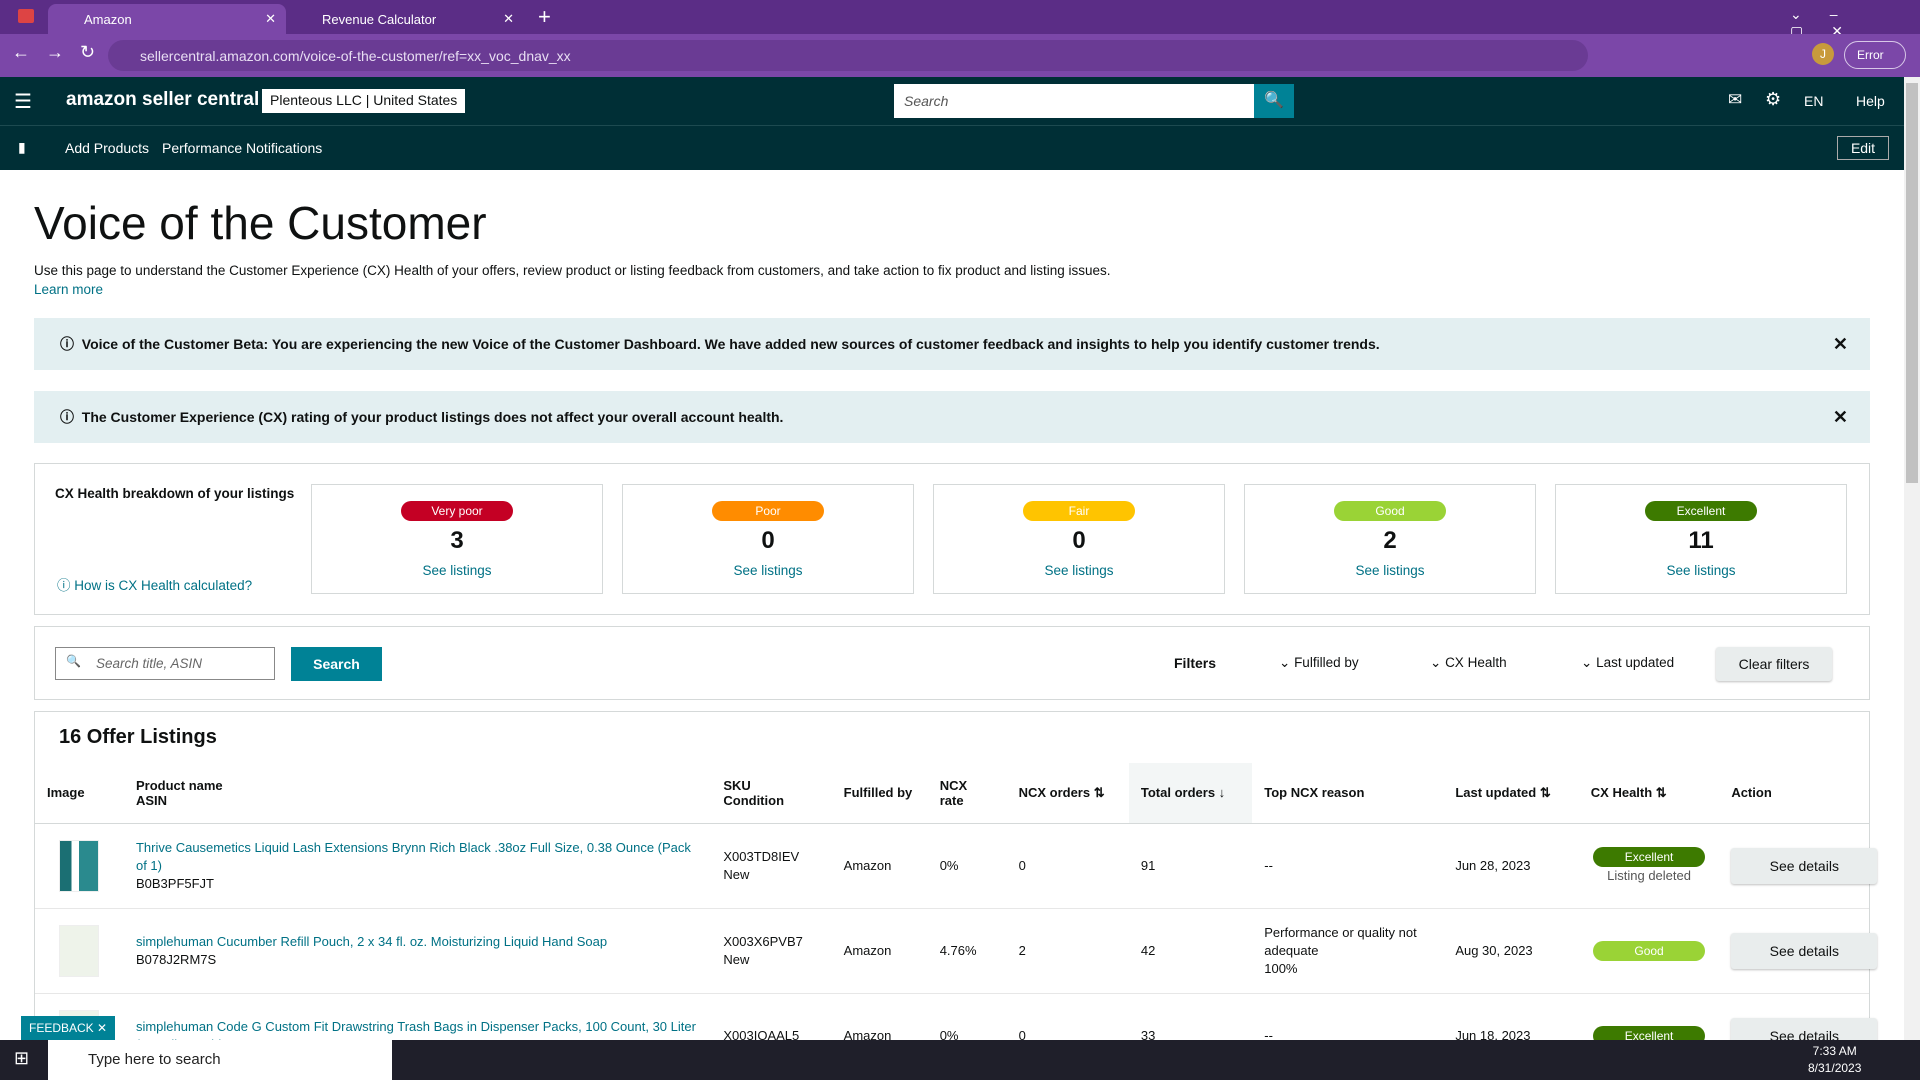 This screenshot has width=1920, height=1080. Describe the element at coordinates (1823, 54) in the screenshot. I see `profile: J` at that location.